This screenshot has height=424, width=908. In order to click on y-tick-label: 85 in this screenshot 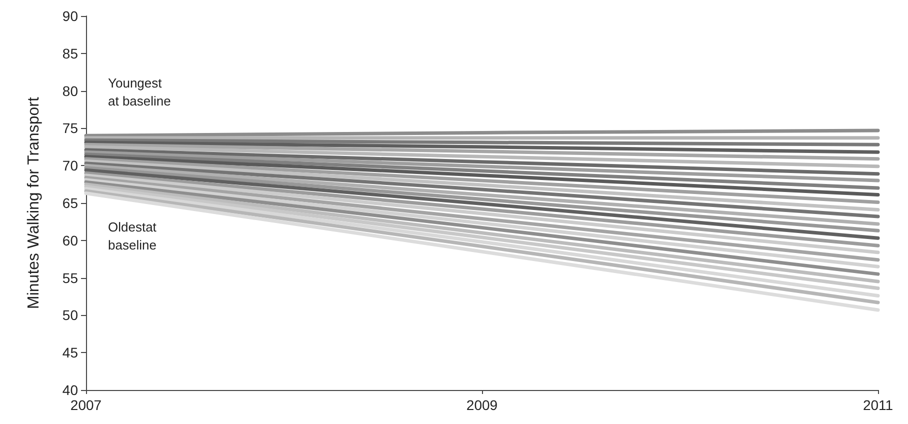, I will do `click(70, 53)`.